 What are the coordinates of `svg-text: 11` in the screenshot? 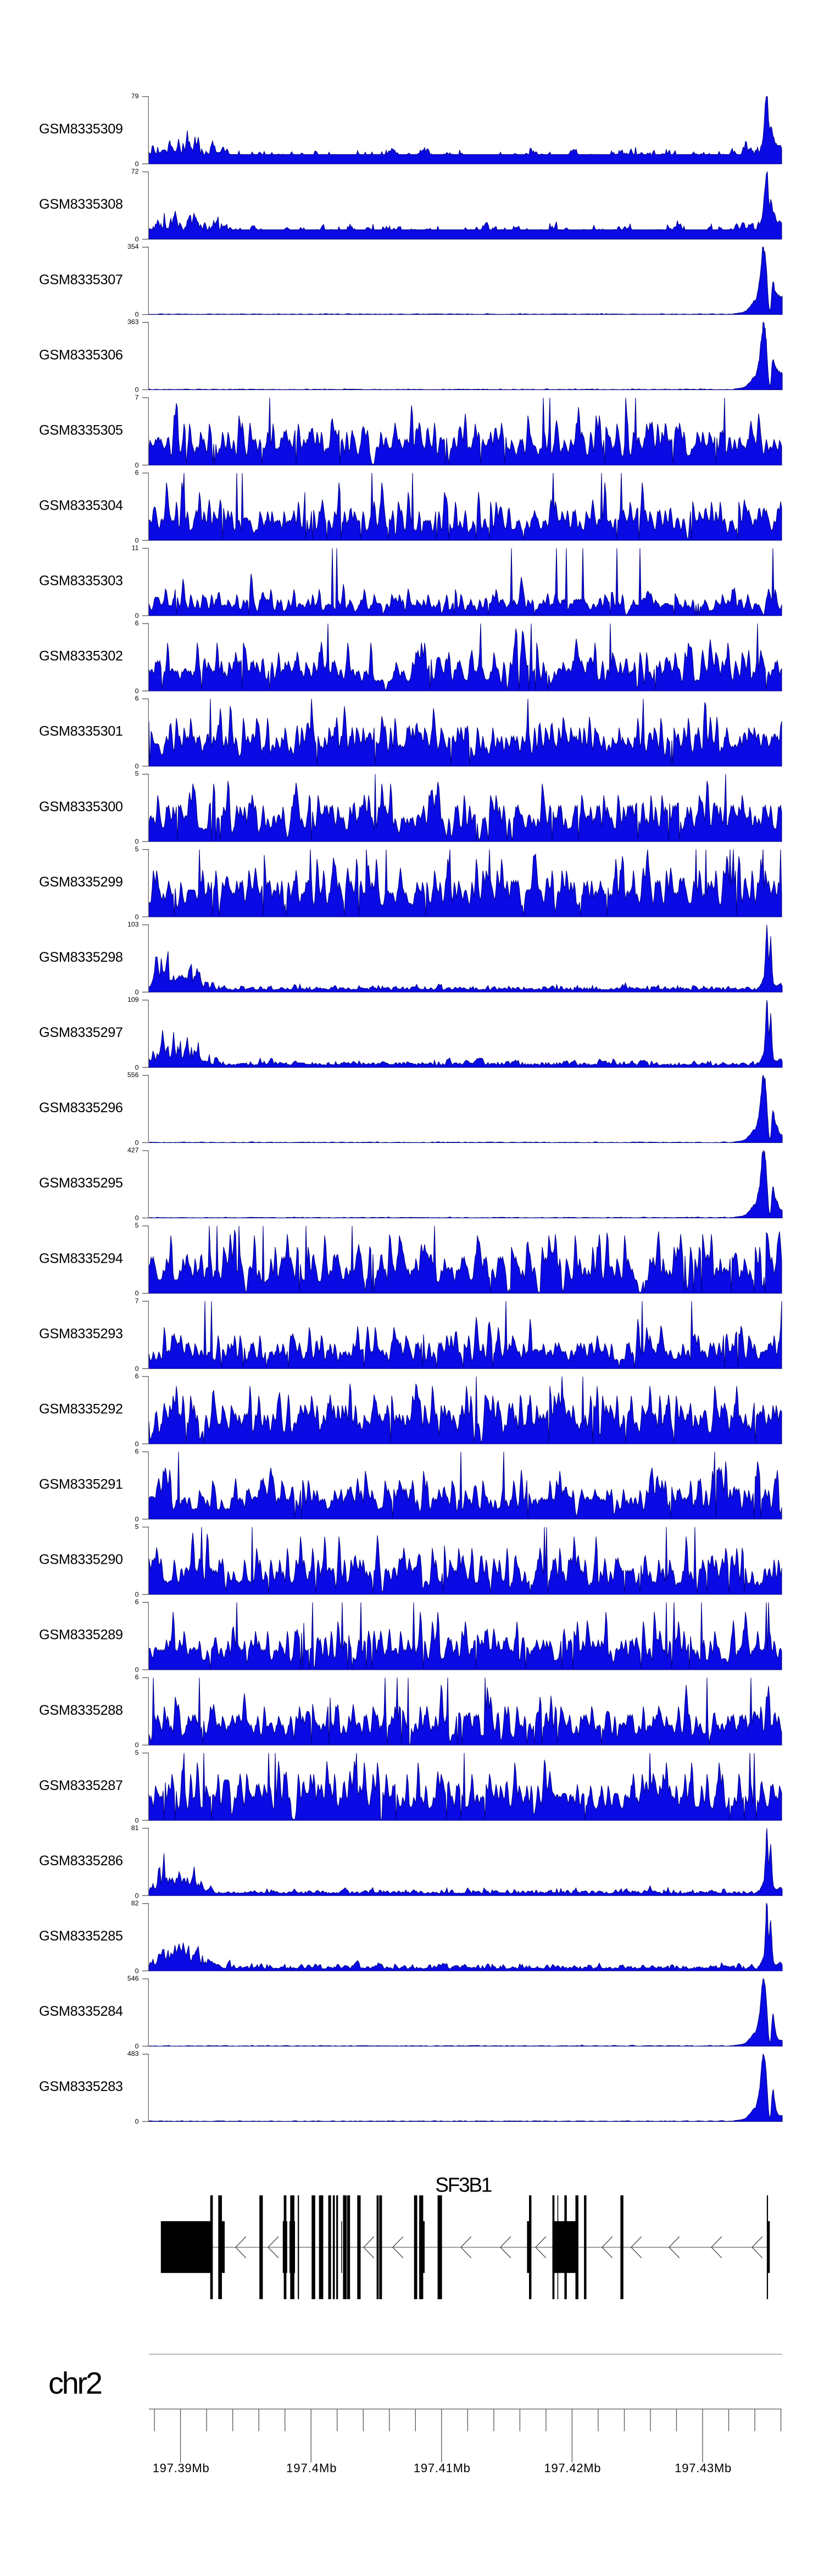 It's located at (135, 548).